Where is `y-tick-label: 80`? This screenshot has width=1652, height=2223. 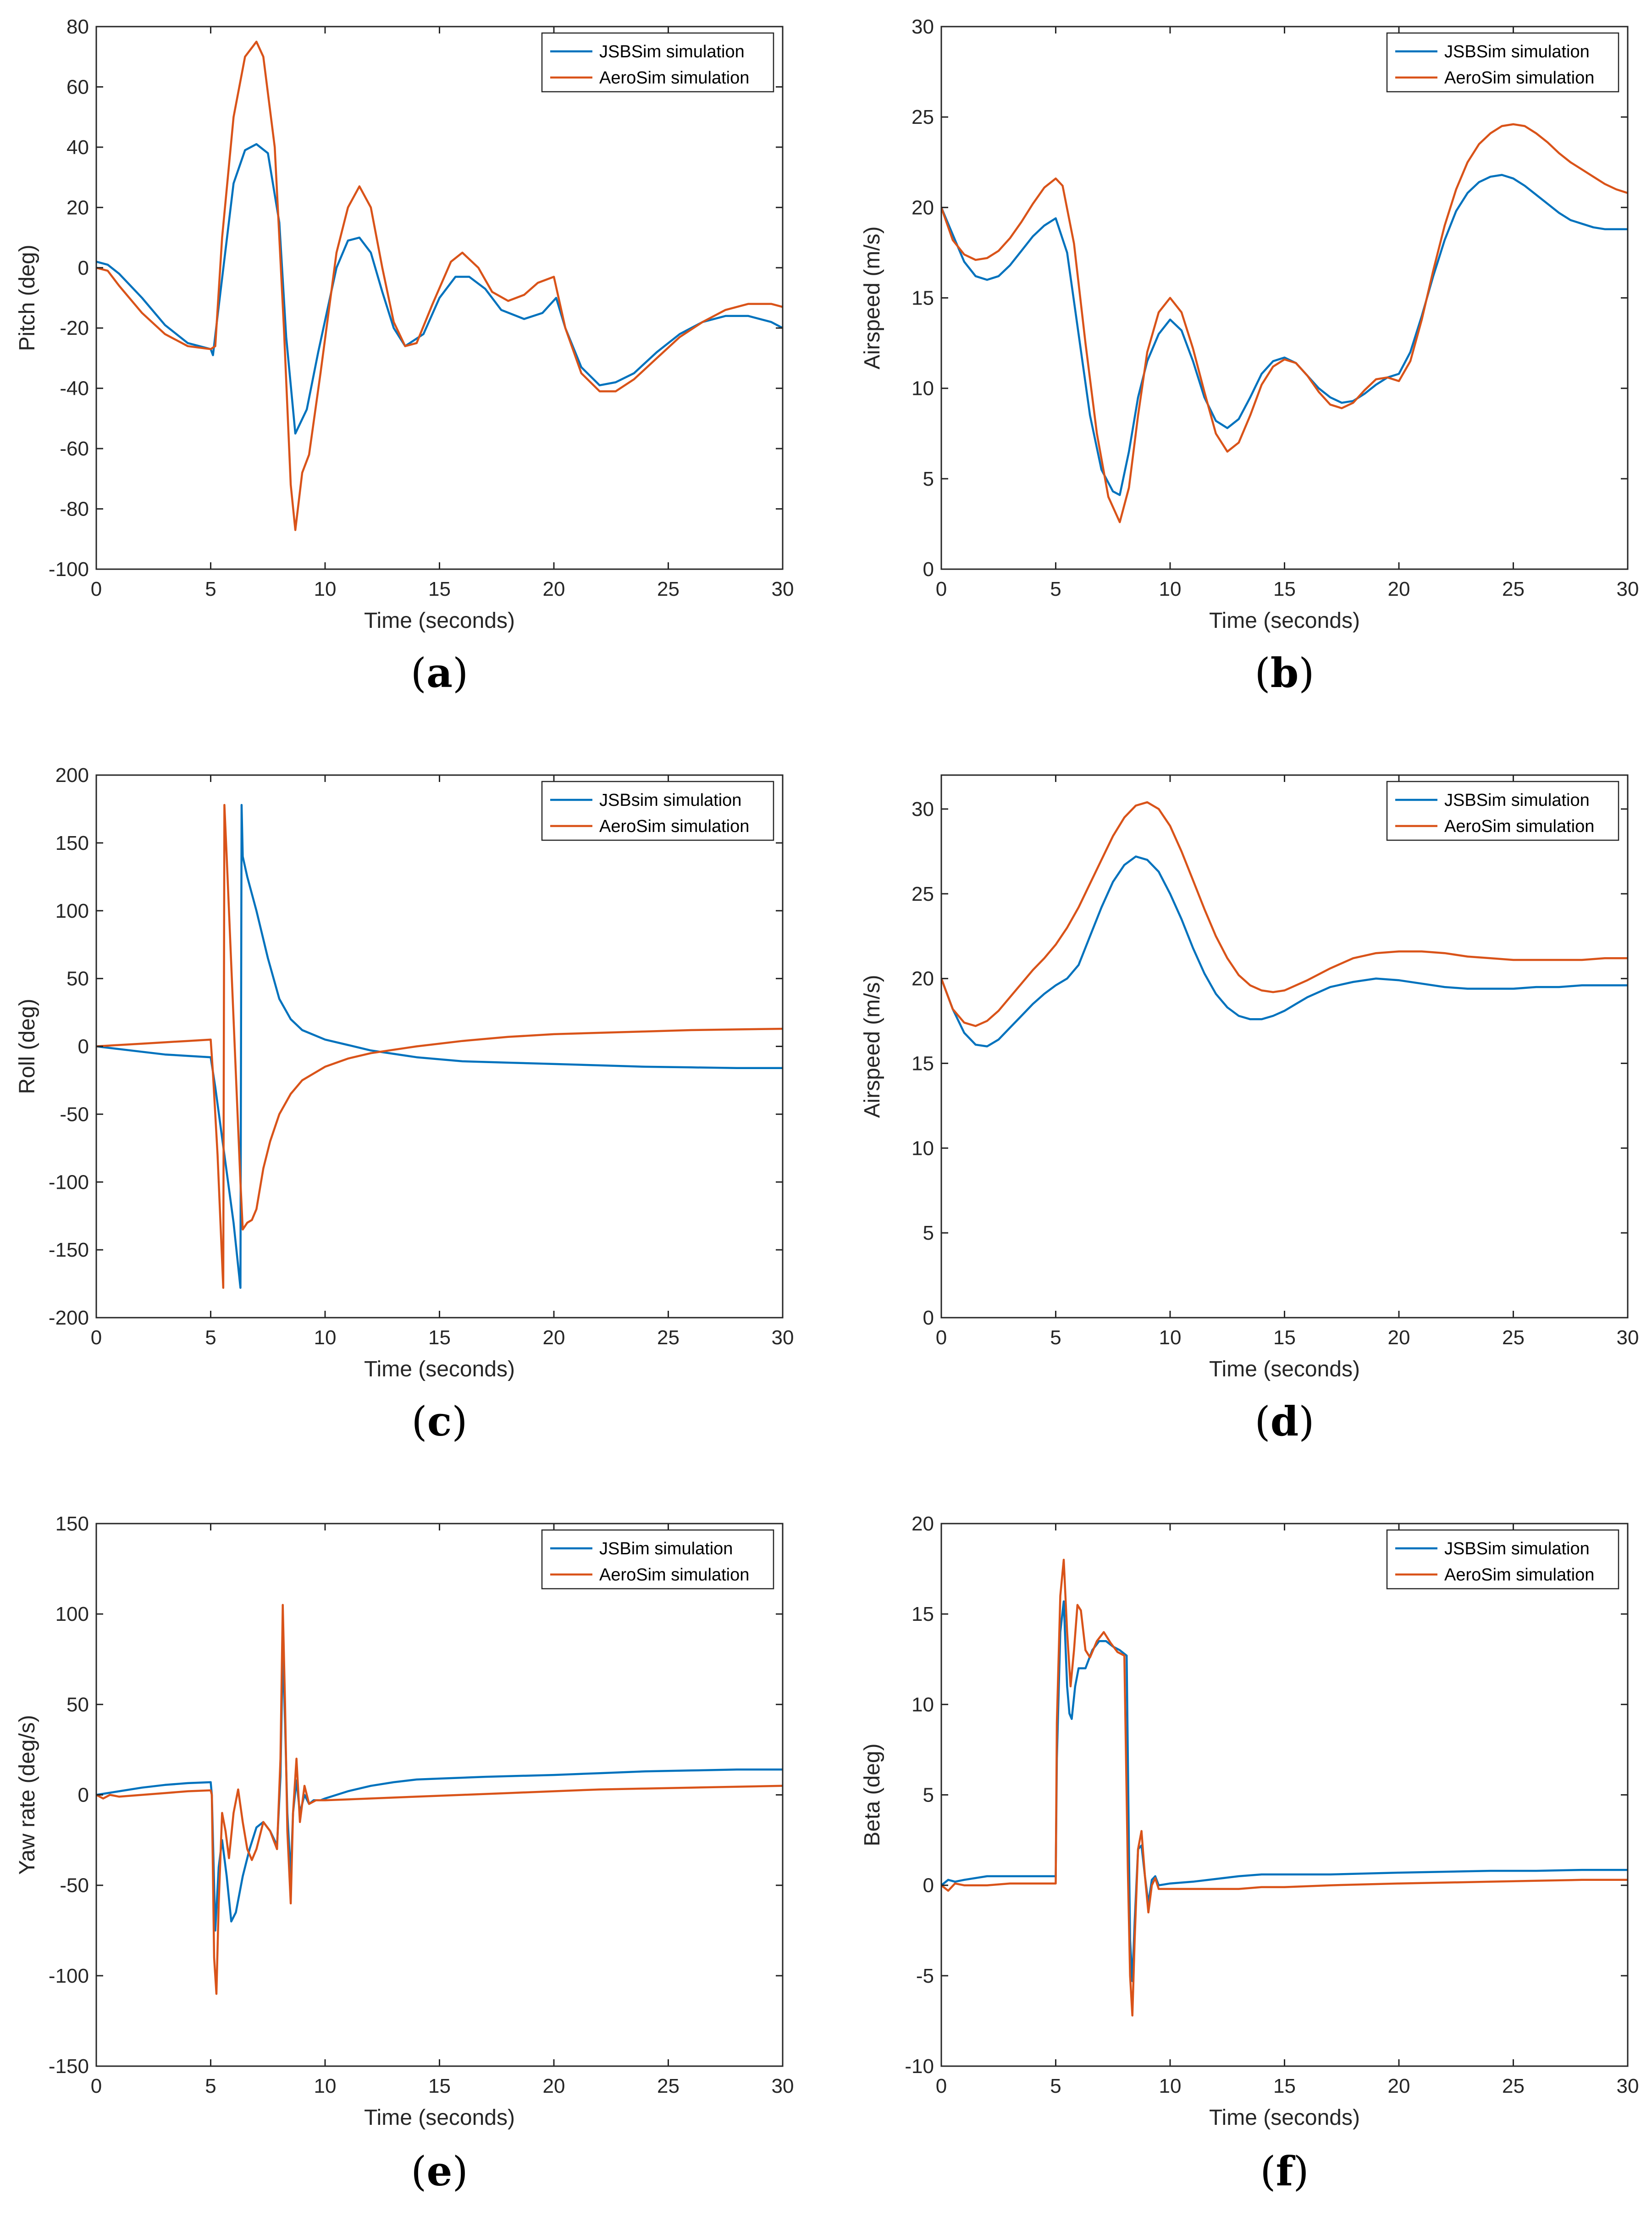 y-tick-label: 80 is located at coordinates (78, 27).